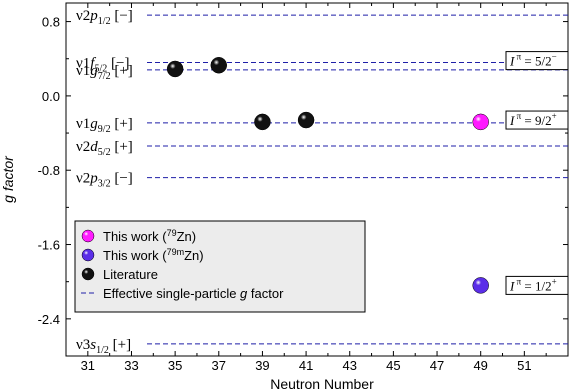  Describe the element at coordinates (175, 365) in the screenshot. I see `x-tick-label: 35` at that location.